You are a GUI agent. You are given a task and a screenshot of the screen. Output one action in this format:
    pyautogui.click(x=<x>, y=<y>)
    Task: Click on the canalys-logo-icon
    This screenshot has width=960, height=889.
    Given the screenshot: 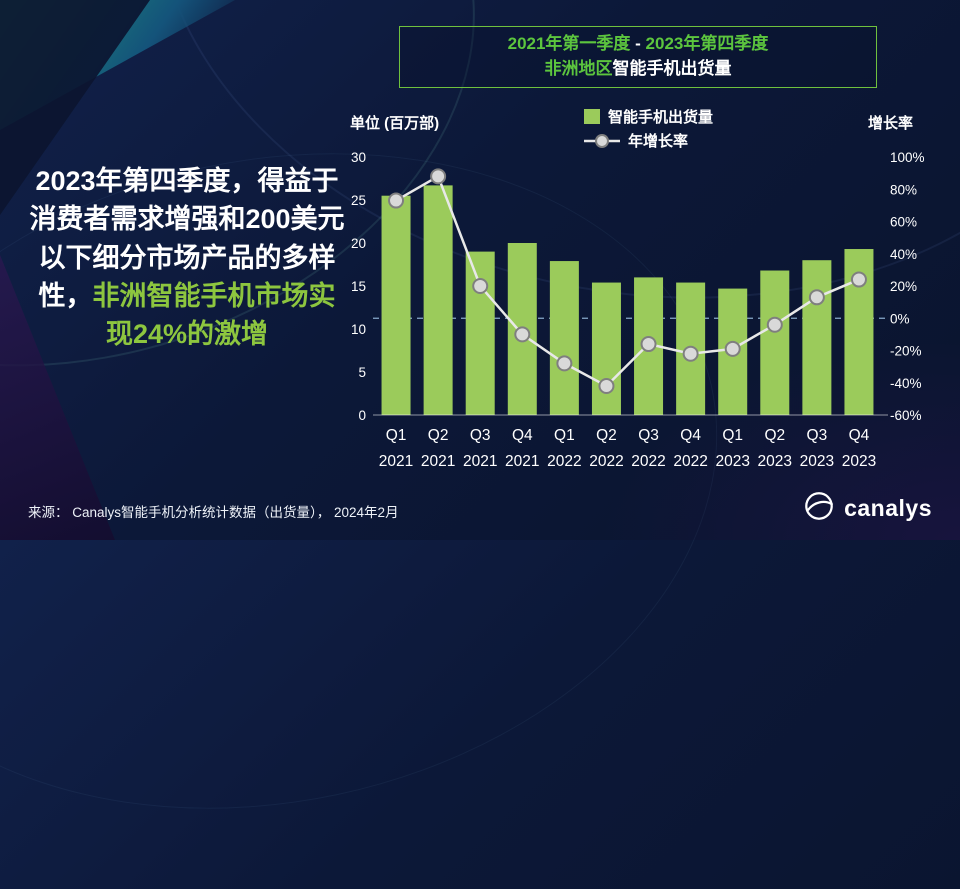 What is the action you would take?
    pyautogui.click(x=819, y=508)
    